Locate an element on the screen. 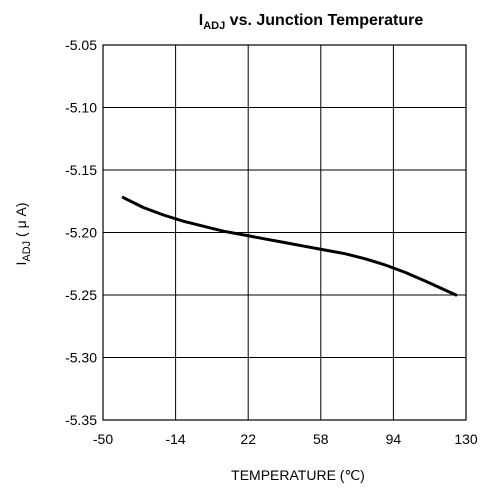 The image size is (487, 489). y-tick-label: -5.10 is located at coordinates (81, 108).